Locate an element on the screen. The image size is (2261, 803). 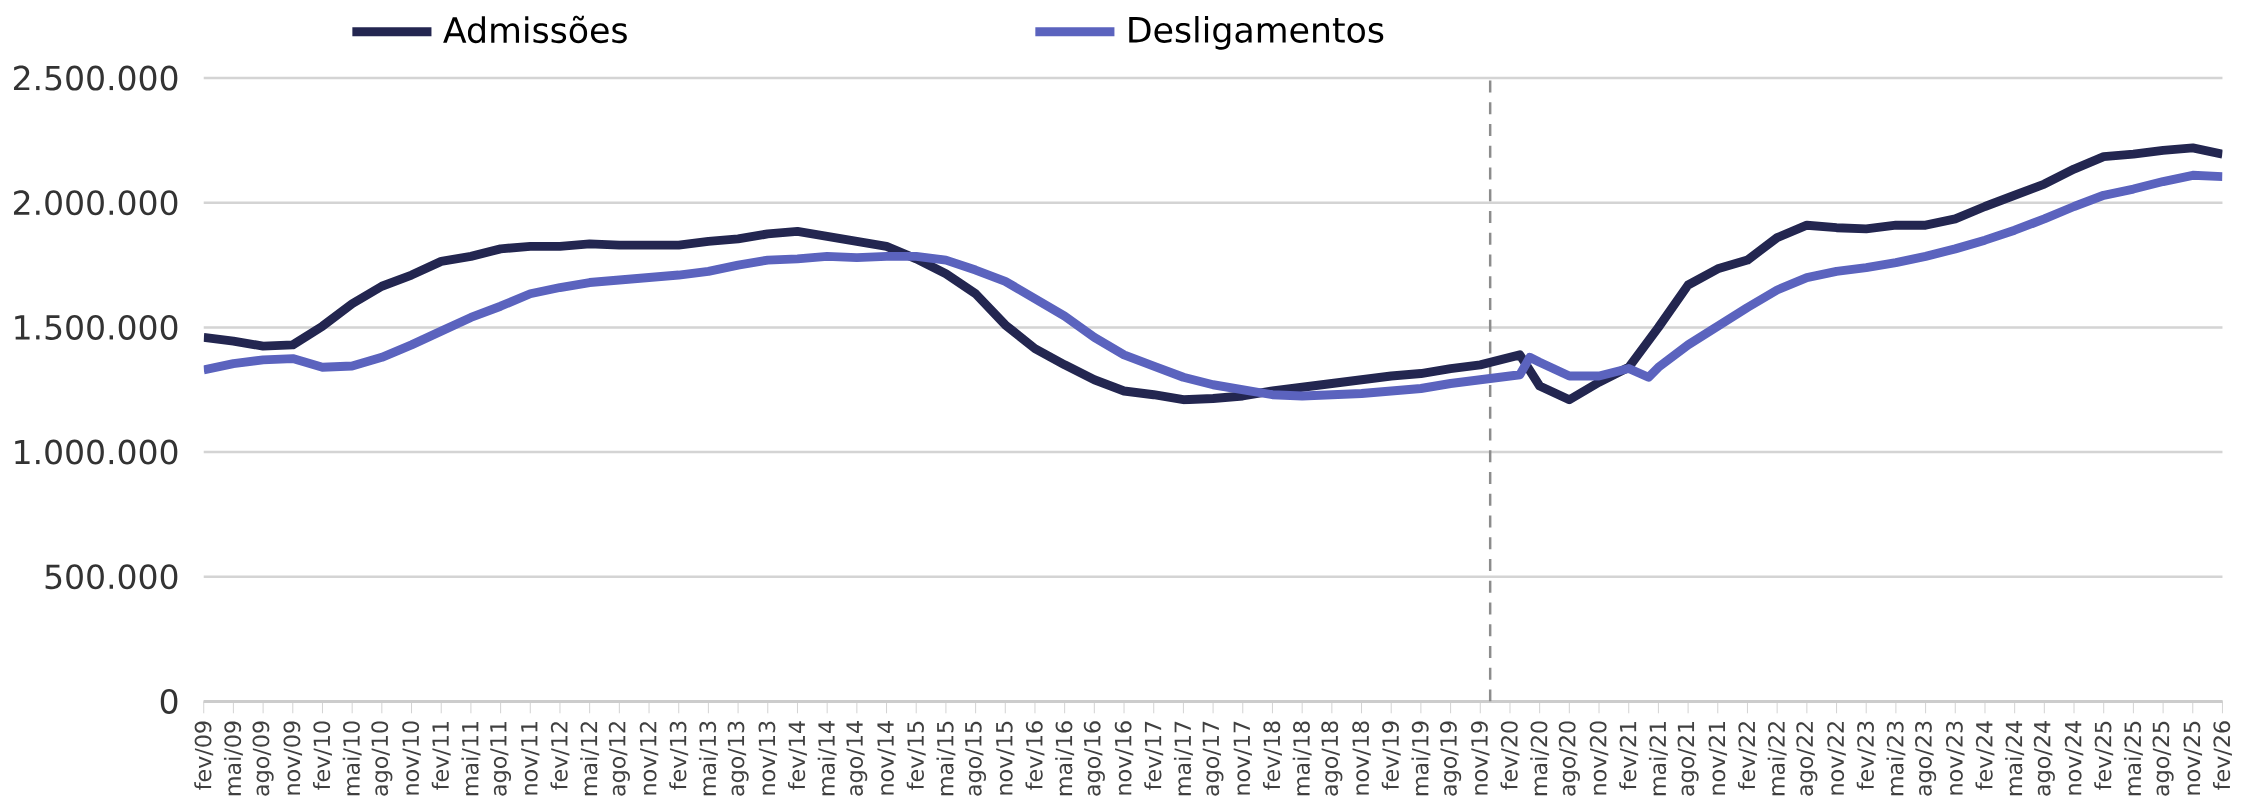
x-tick-label: nov/15 is located at coordinates (1005, 758).